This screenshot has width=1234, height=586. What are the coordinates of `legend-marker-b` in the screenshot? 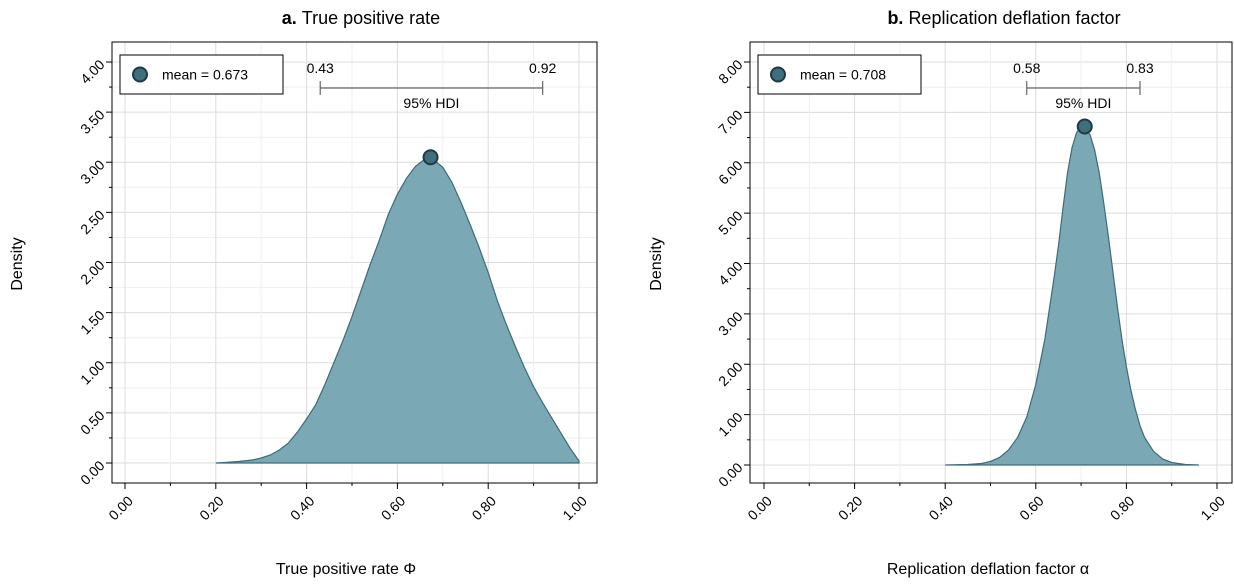 It's located at (778, 74).